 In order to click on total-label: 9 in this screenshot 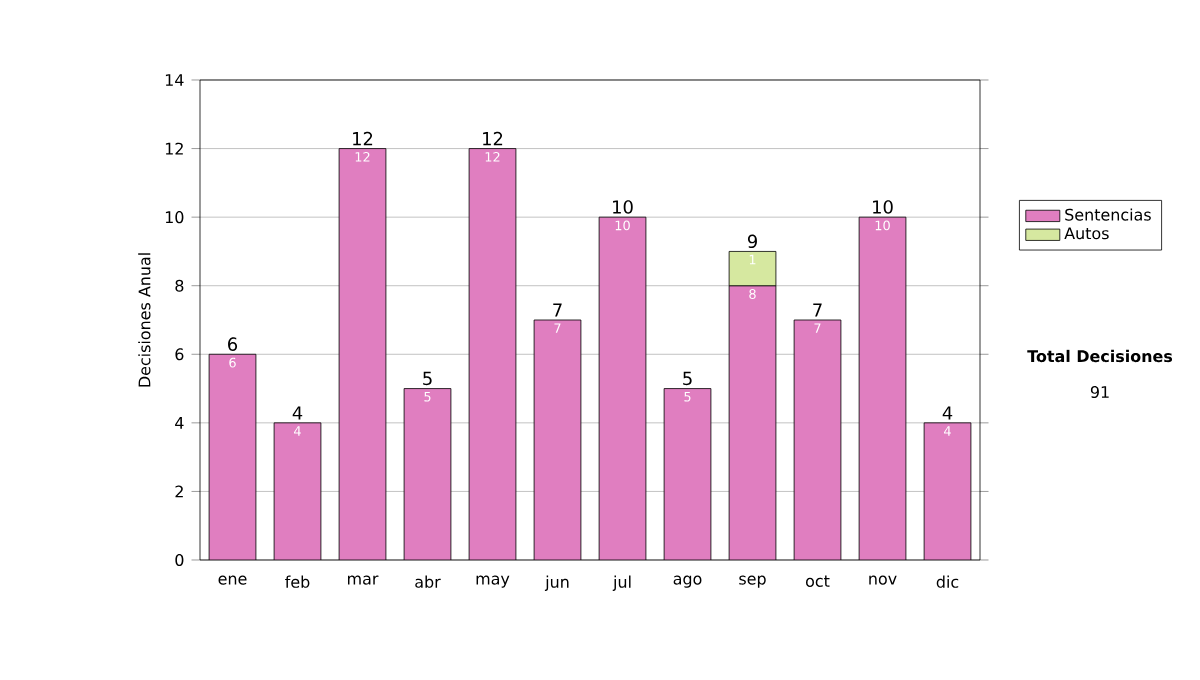, I will do `click(752, 241)`.